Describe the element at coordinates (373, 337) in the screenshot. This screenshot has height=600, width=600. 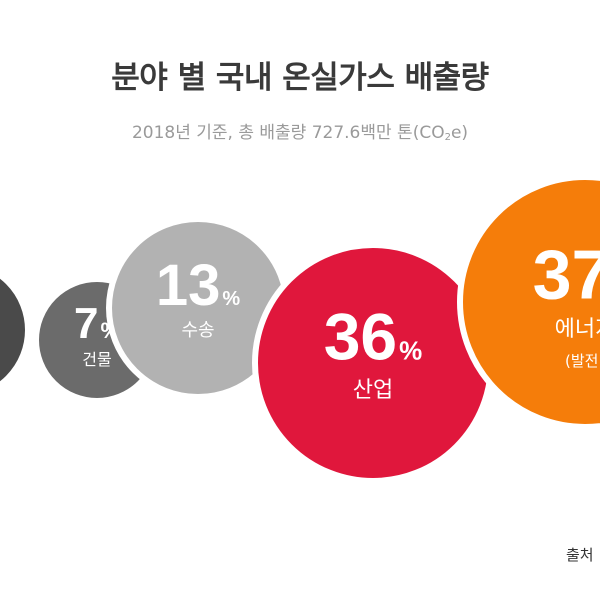
I see `bubble-value-label: 36%` at that location.